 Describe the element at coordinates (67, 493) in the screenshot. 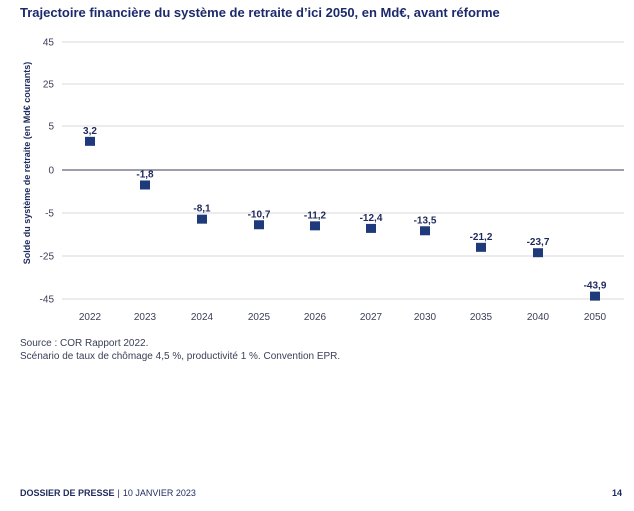

I see `footer-title: DOSSIER DE PRESSE` at that location.